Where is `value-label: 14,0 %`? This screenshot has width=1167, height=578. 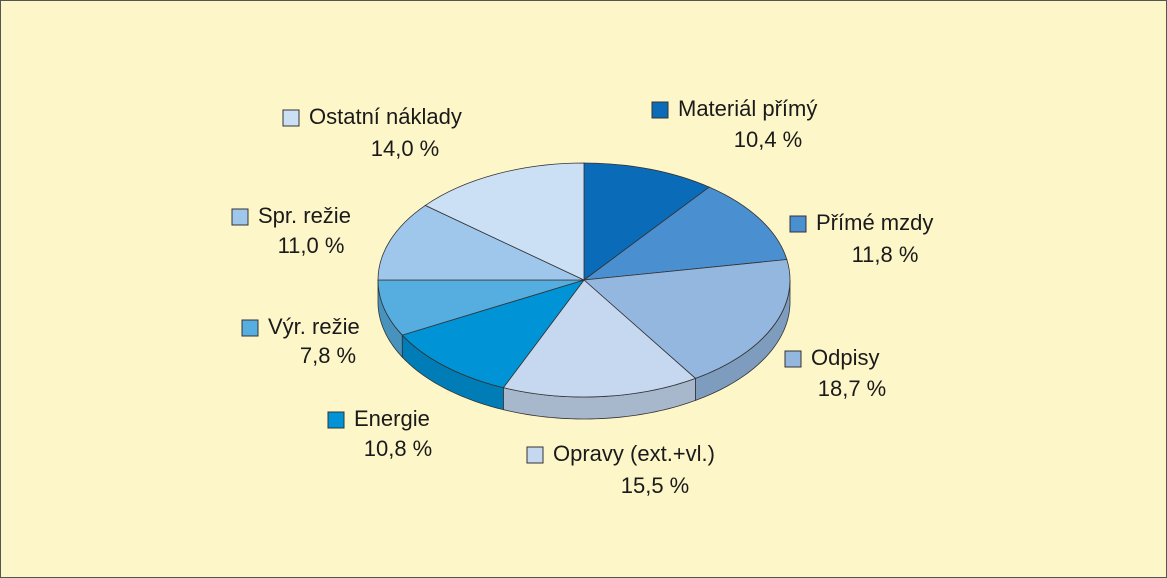 value-label: 14,0 % is located at coordinates (405, 148).